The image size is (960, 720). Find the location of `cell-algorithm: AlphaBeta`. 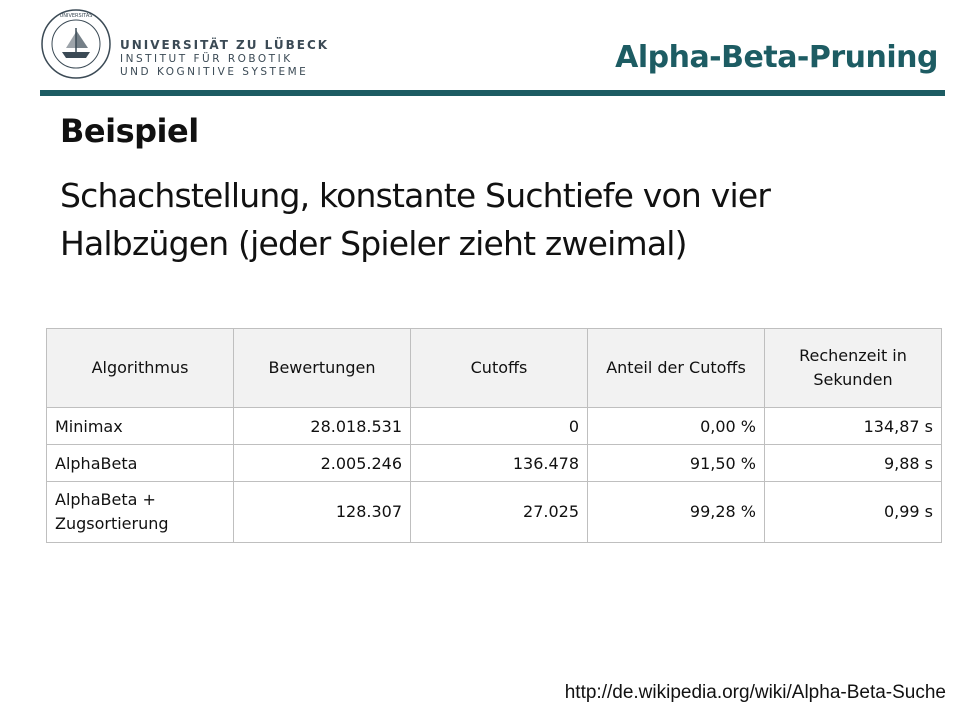

cell-algorithm: AlphaBeta is located at coordinates (140, 463).